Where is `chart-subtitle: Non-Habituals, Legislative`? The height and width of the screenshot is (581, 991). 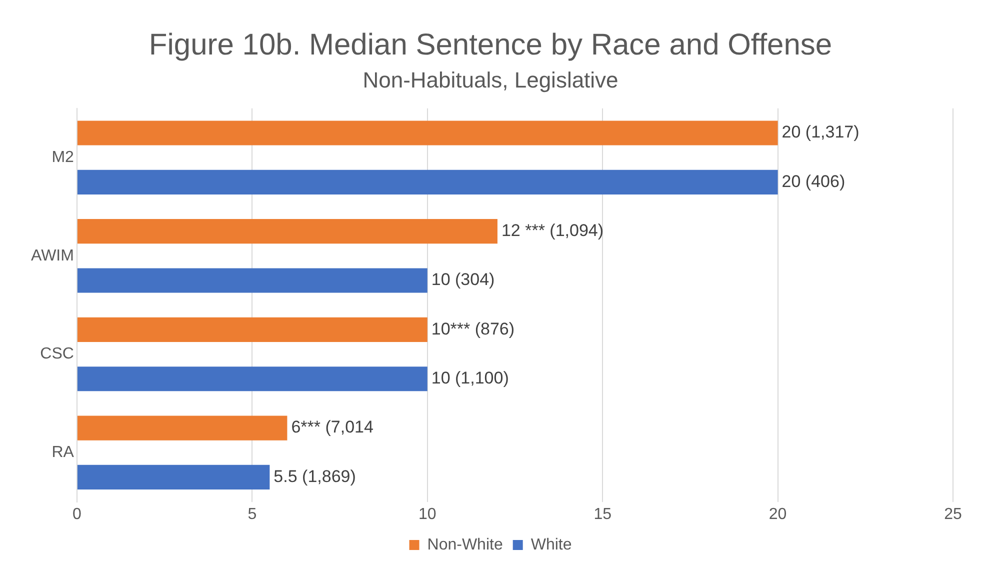 chart-subtitle: Non-Habituals, Legislative is located at coordinates (490, 79).